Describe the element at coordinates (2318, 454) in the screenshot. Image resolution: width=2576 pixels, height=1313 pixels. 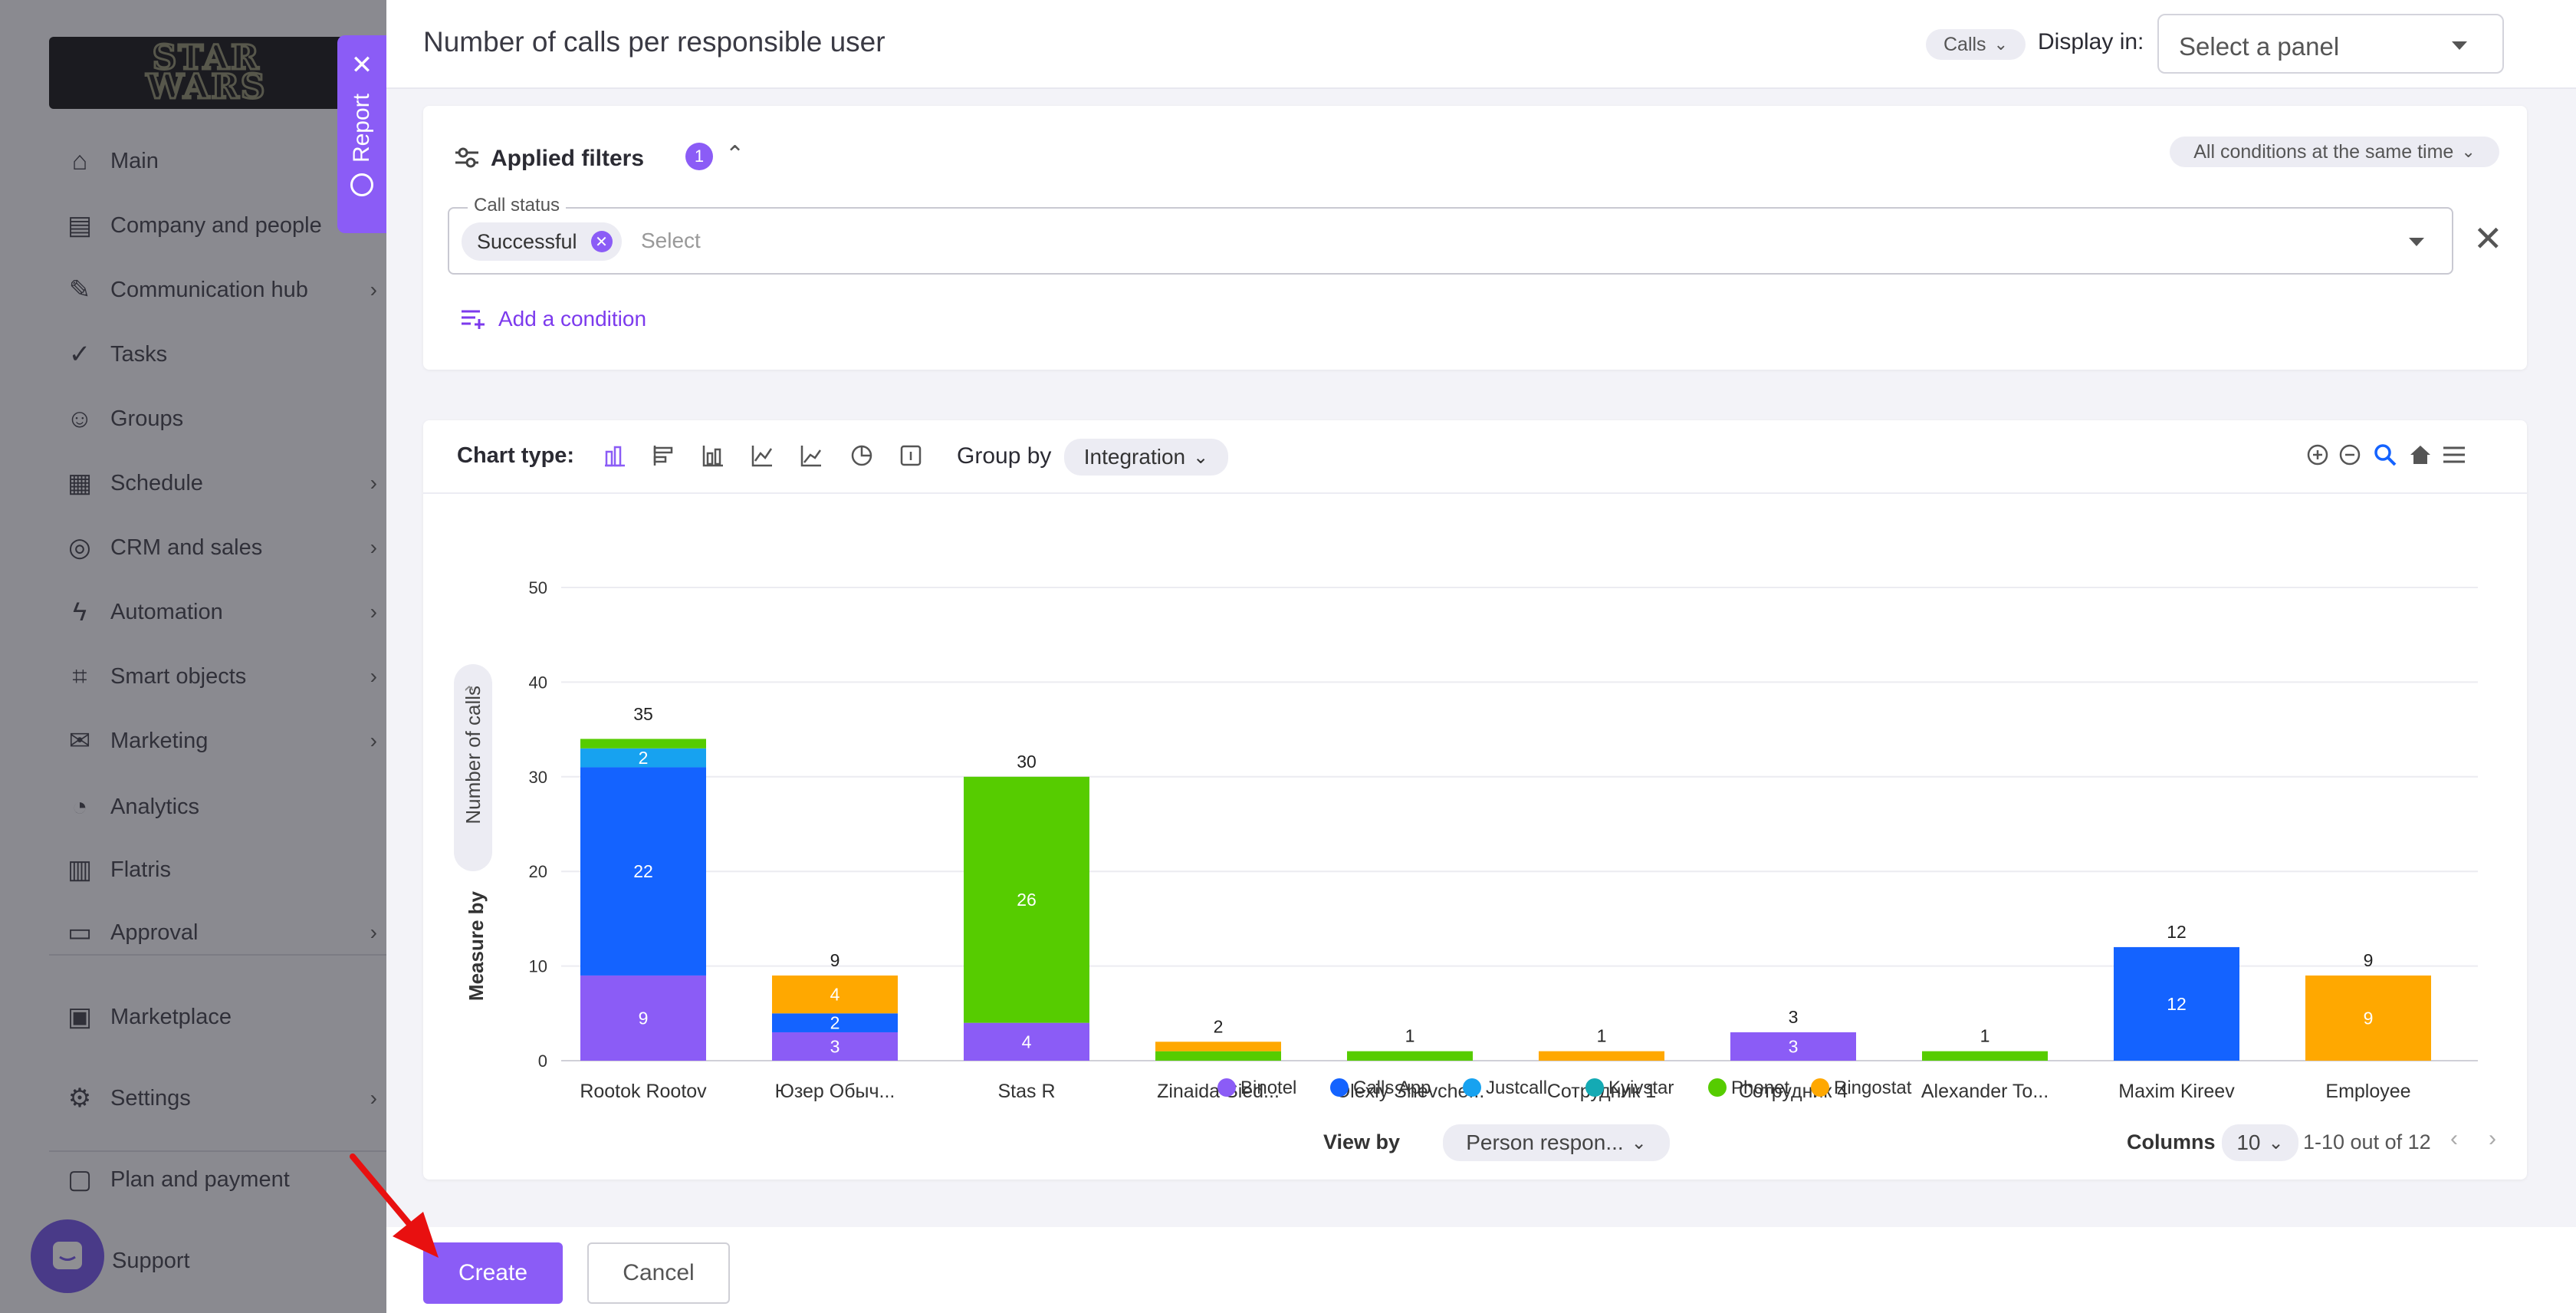
I see `zoom-in-icon` at that location.